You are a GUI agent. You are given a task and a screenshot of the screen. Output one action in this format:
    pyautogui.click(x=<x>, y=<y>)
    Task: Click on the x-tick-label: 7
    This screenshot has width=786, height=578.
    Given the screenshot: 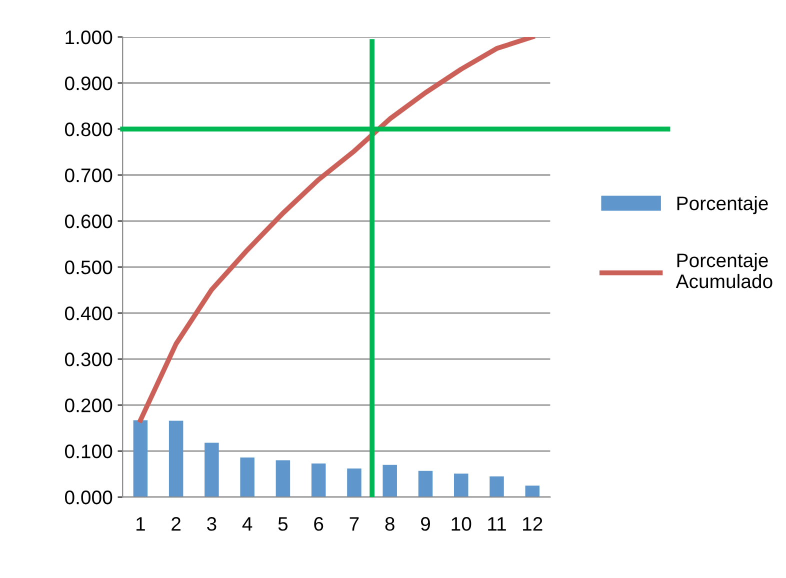 What is the action you would take?
    pyautogui.click(x=354, y=524)
    